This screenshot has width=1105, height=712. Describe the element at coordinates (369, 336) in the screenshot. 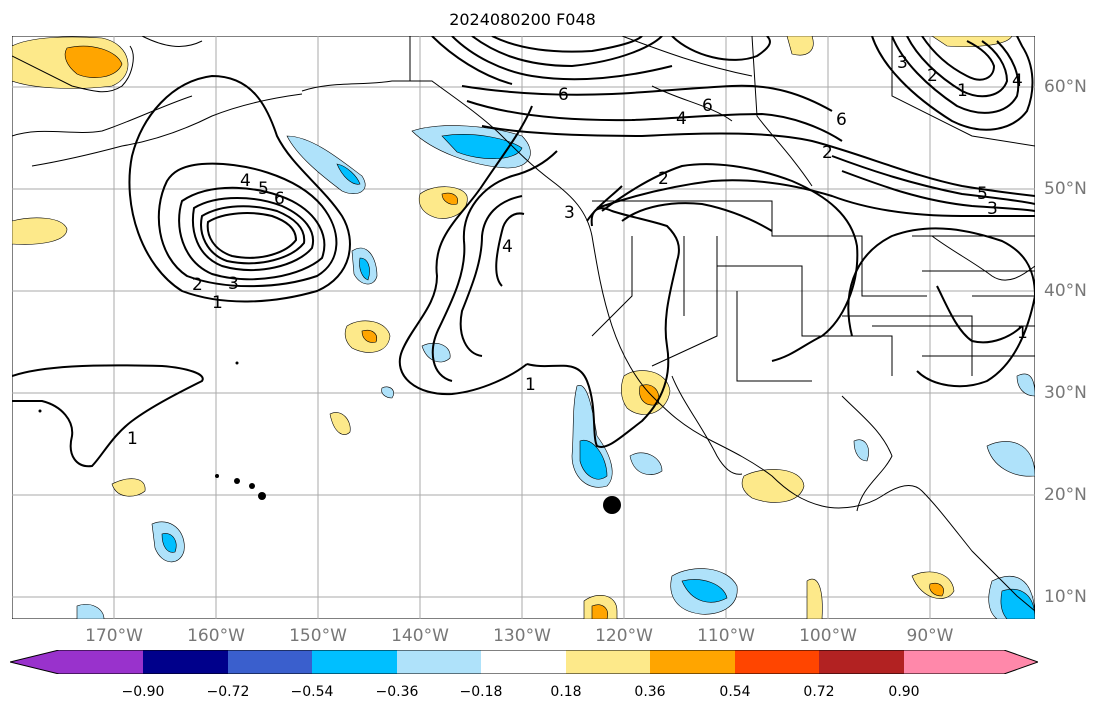

I see `patch-mid-orange` at that location.